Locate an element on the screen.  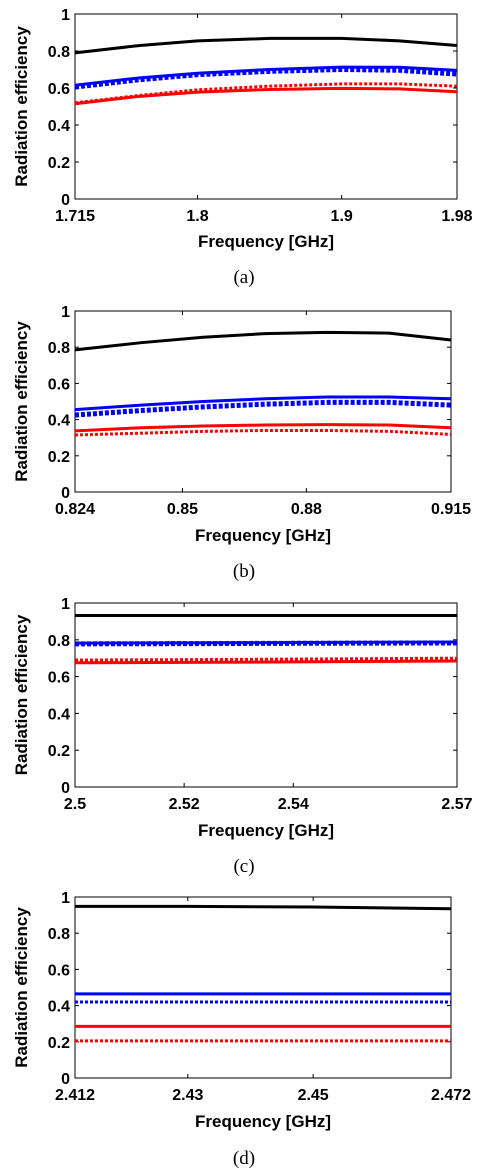
x-tick-label: 1.98 is located at coordinates (456, 216).